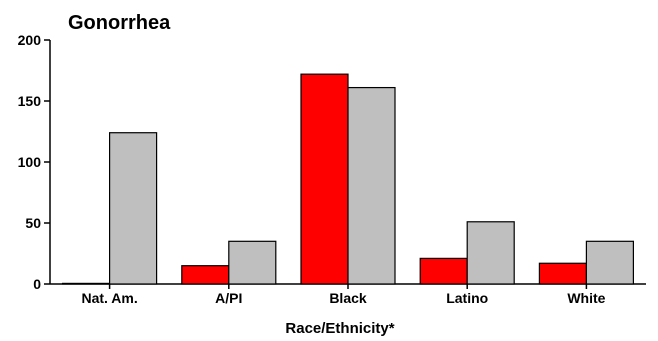 The width and height of the screenshot is (658, 341). Describe the element at coordinates (467, 298) in the screenshot. I see `x-tick-label: Latino` at that location.